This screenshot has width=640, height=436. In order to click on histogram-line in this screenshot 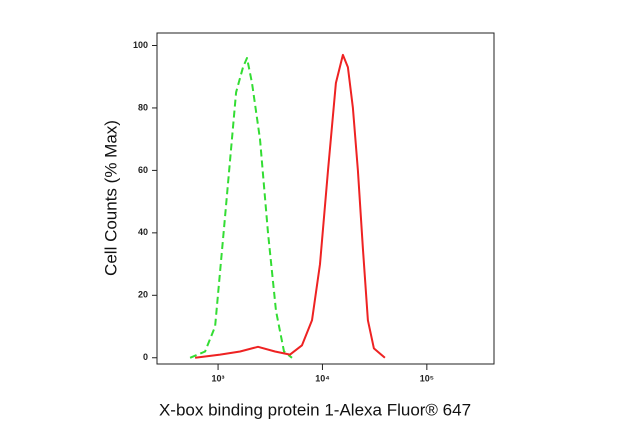, I will do `click(241, 208)`.